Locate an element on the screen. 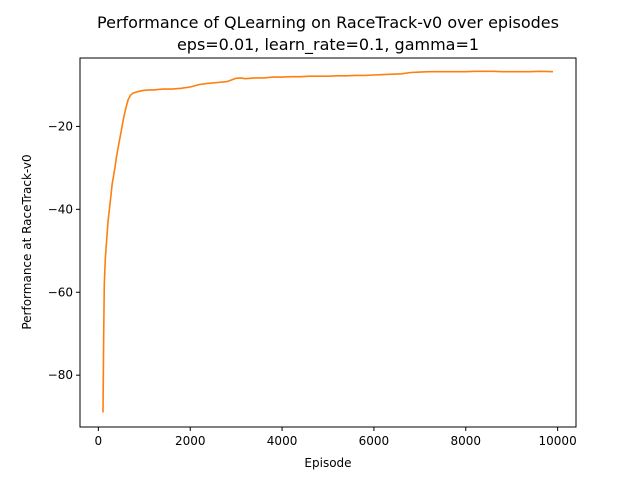  x-tick-label: 4000 is located at coordinates (282, 441).